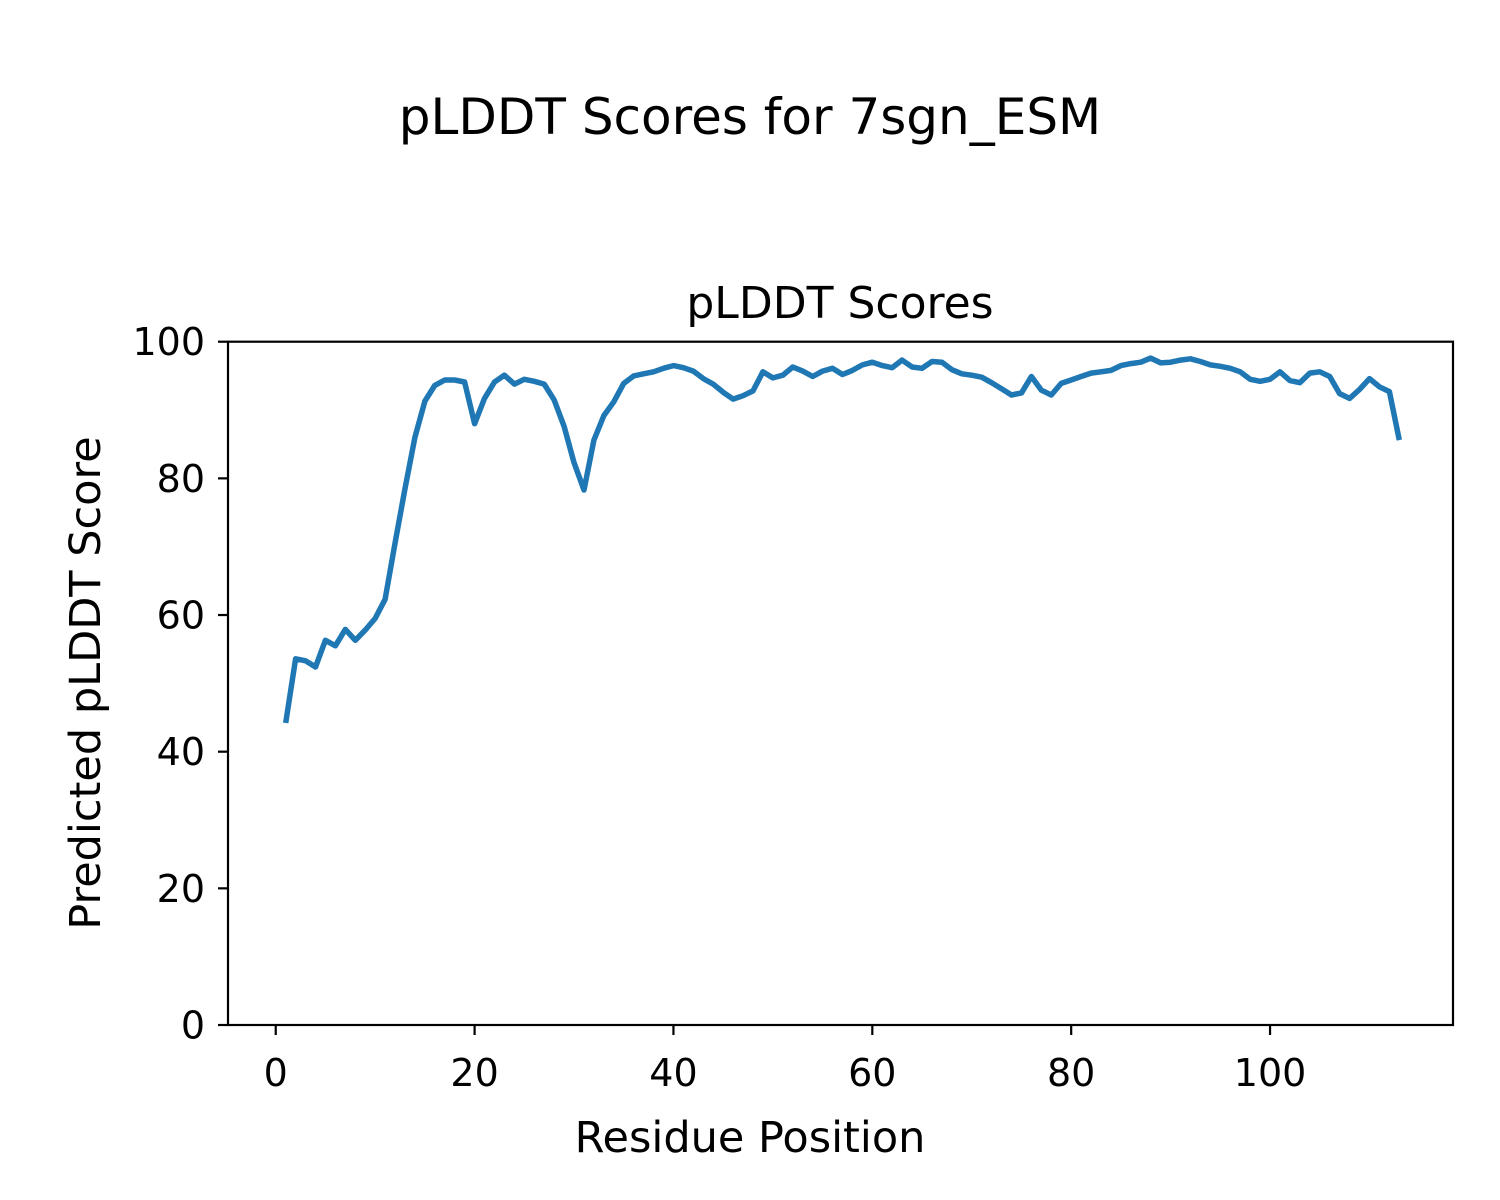 This screenshot has height=1200, width=1500. What do you see at coordinates (872, 1073) in the screenshot?
I see `x-tick-label: 60` at bounding box center [872, 1073].